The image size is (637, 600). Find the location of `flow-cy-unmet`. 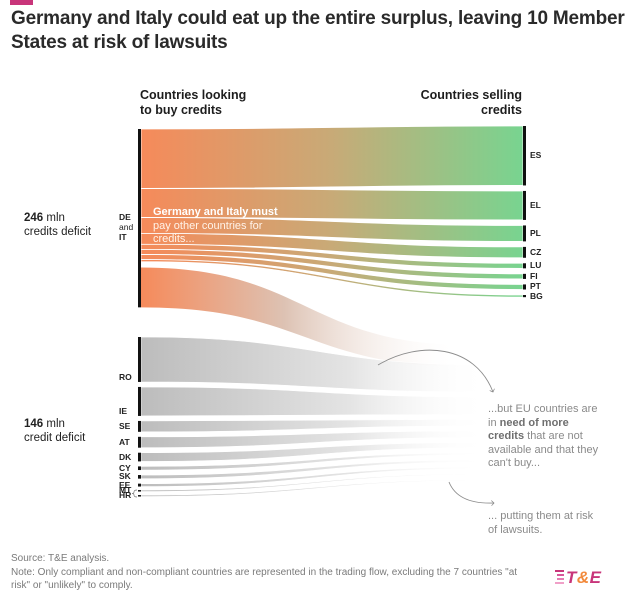

flow-cy-unmet is located at coordinates (315, 461).